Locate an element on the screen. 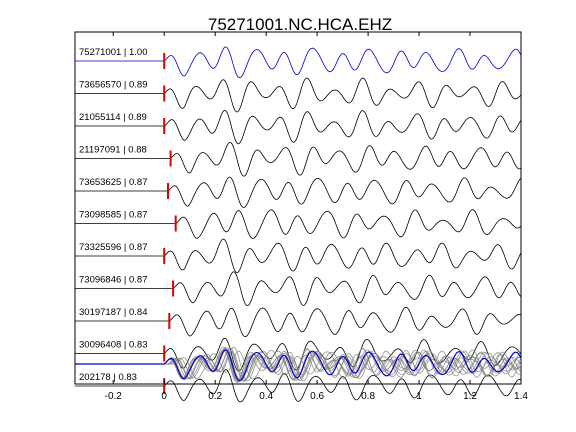  trace-label-0: 75271001 | 1.00 is located at coordinates (113, 52).